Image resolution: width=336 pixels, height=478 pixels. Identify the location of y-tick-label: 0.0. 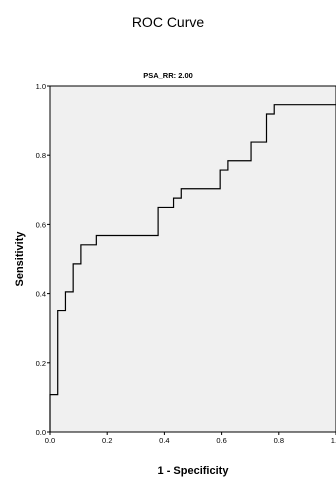
(41, 432).